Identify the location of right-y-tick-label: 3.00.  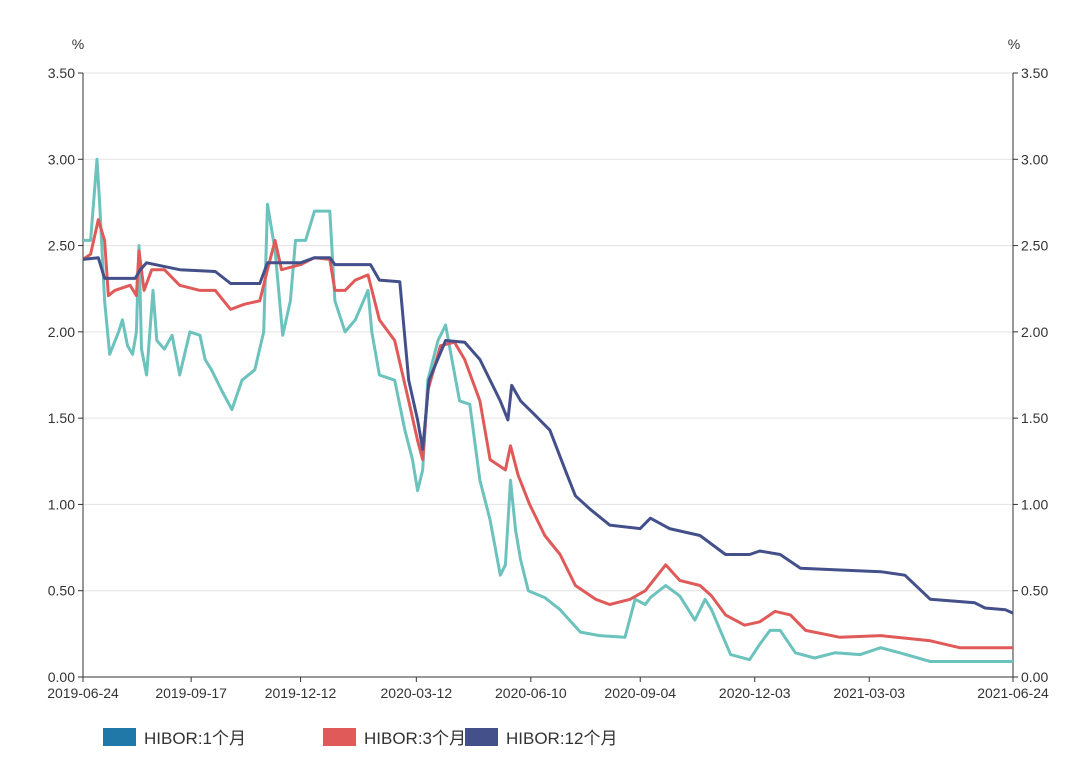
(1034, 159).